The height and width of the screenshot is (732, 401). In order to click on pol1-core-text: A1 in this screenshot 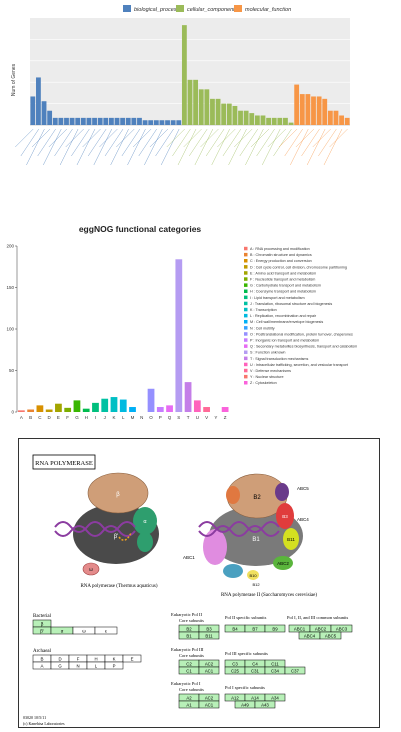, I will do `click(189, 705)`.